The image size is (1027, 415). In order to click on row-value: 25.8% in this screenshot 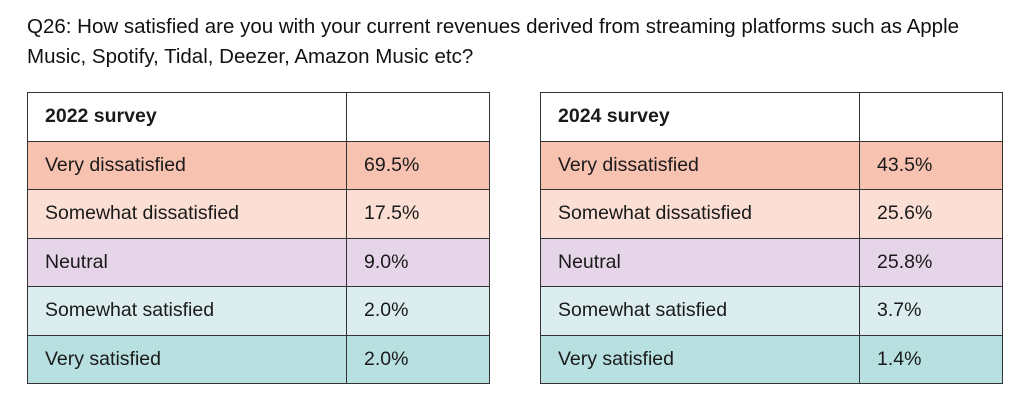, I will do `click(931, 262)`.